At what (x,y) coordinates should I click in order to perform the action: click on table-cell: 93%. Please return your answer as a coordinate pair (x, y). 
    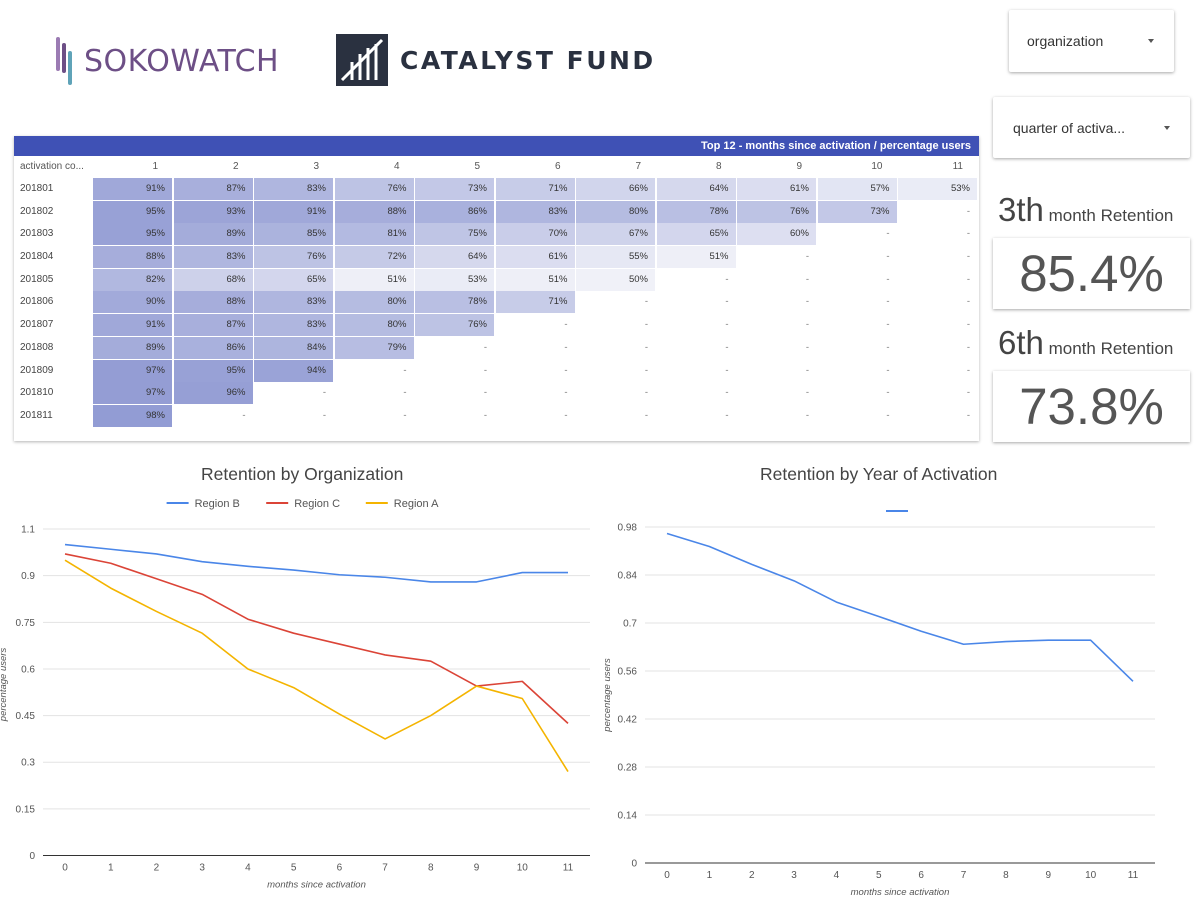
    Looking at the image, I should click on (213, 211).